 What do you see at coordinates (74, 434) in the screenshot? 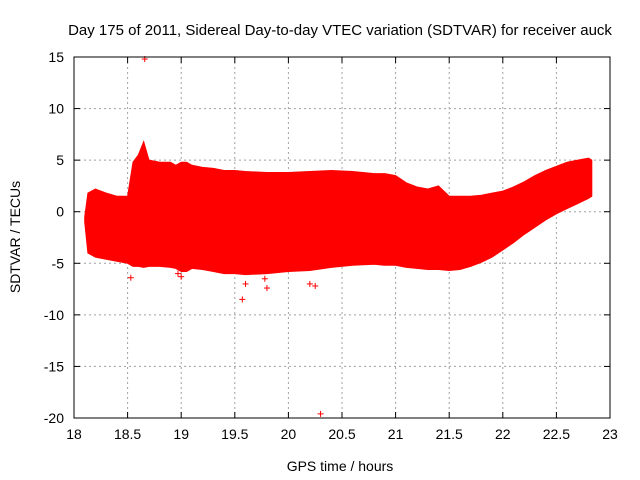
I see `x-tick-label: 18` at bounding box center [74, 434].